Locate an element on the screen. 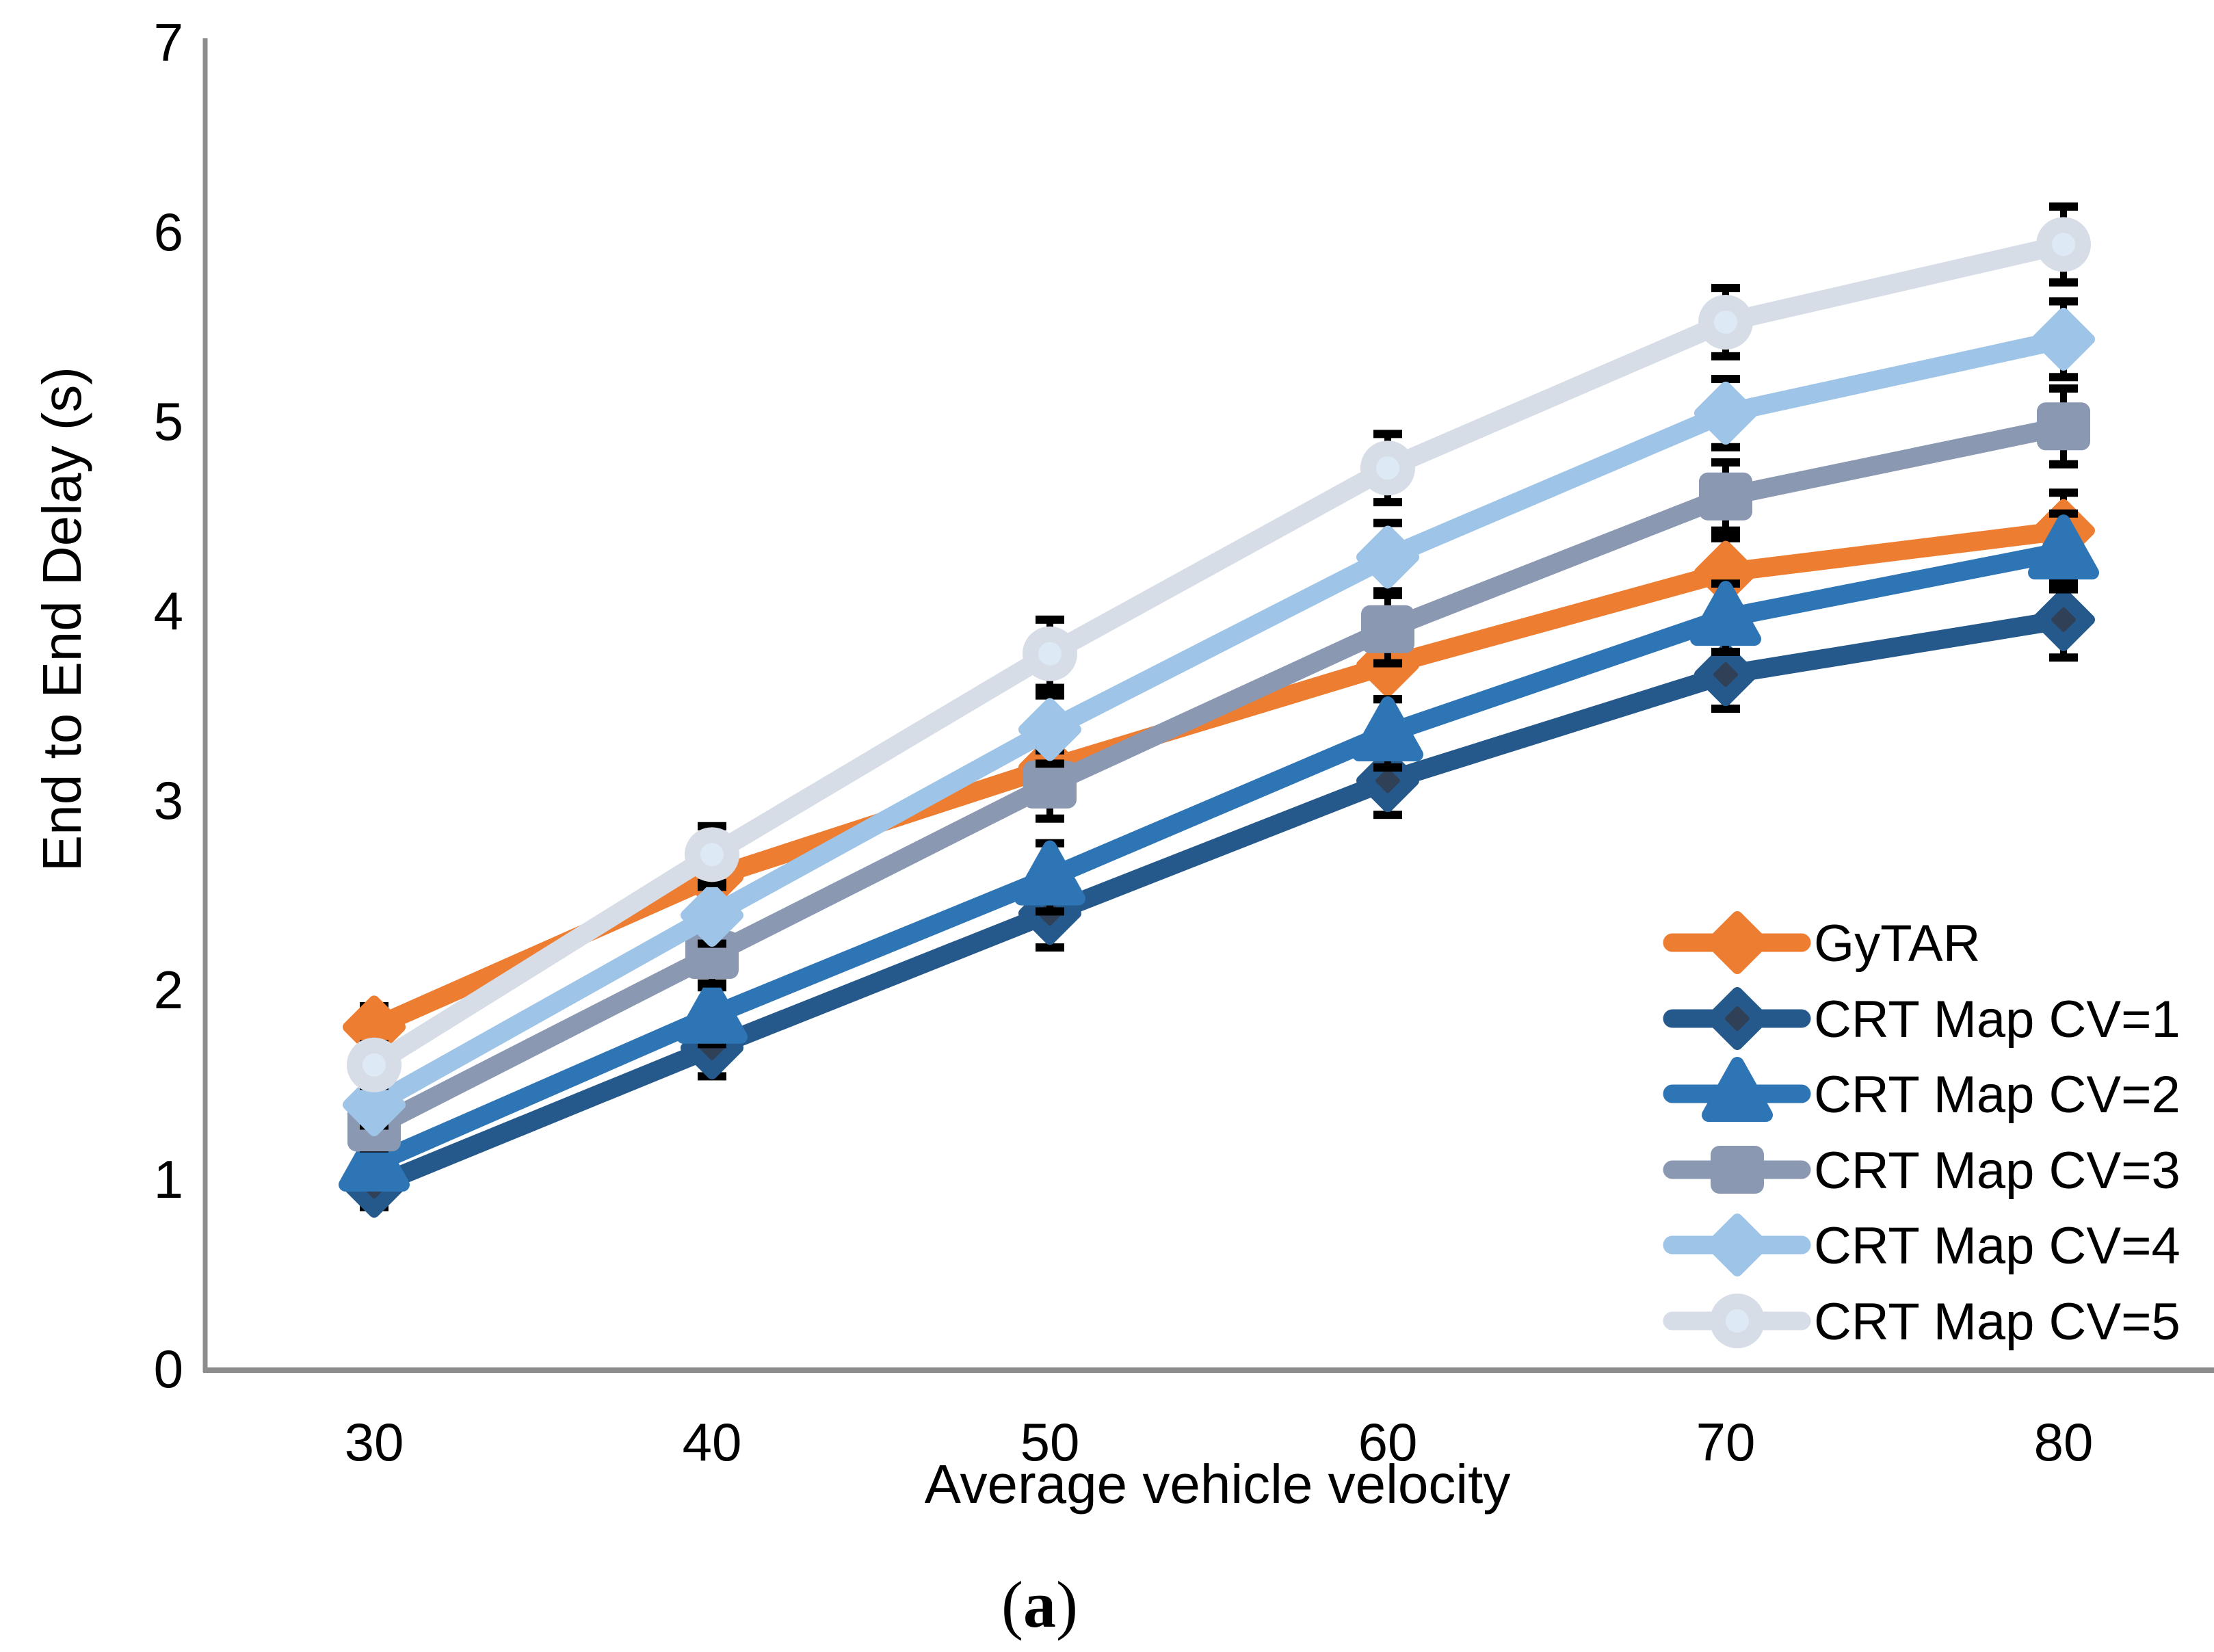  legend-label: CRT Map CV=2 is located at coordinates (1997, 1095).